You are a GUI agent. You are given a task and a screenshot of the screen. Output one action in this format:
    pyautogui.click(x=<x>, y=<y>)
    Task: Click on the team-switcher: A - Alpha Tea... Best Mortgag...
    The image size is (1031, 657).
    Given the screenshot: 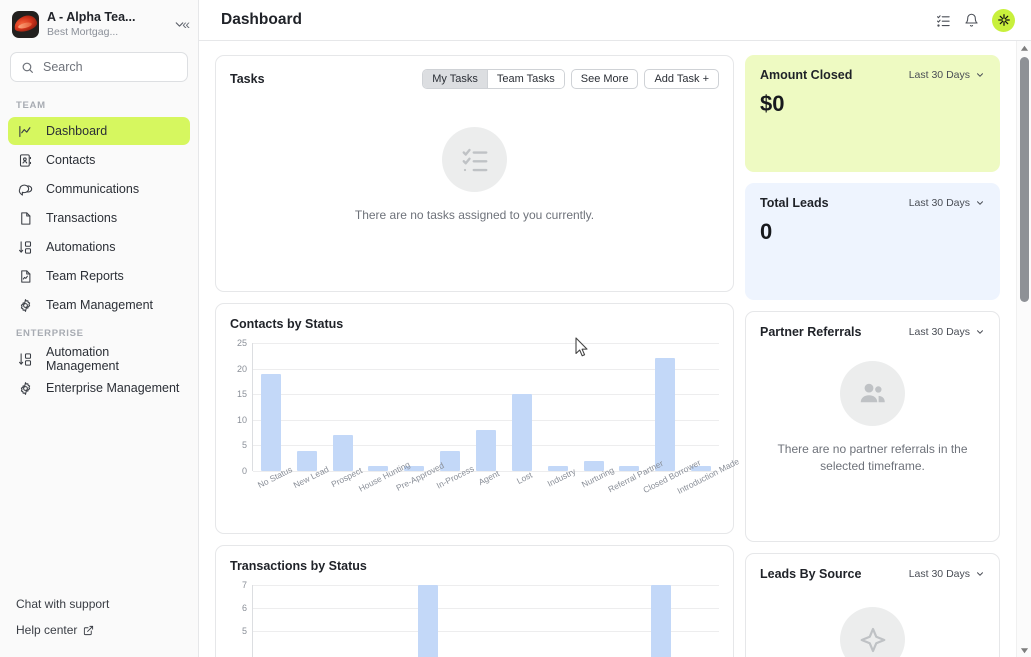 What is the action you would take?
    pyautogui.click(x=99, y=24)
    